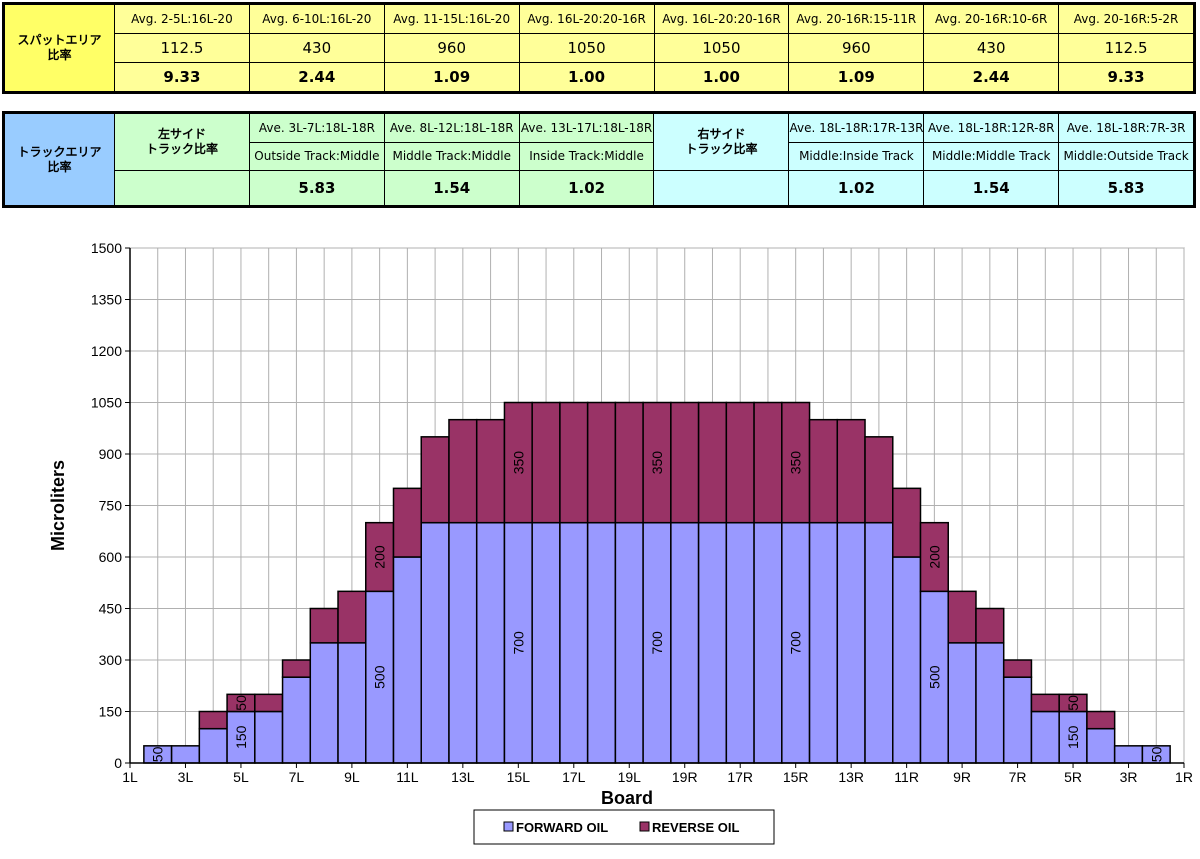 The height and width of the screenshot is (859, 1200). What do you see at coordinates (106, 351) in the screenshot?
I see `y-tick-label: 1200` at bounding box center [106, 351].